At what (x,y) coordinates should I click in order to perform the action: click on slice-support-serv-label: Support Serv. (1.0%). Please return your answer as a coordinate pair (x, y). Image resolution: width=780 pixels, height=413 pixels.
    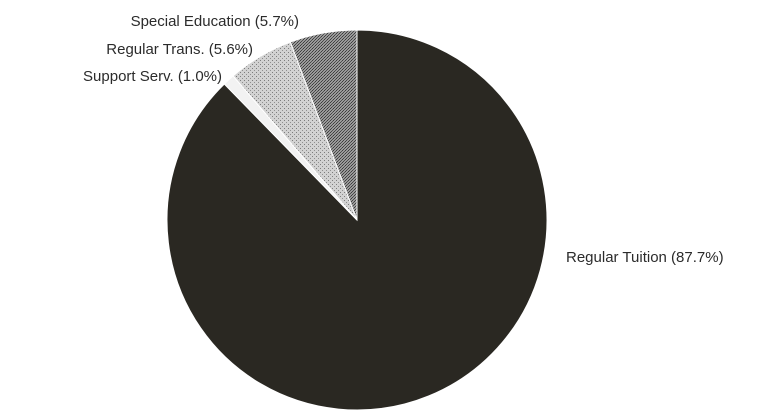
    Looking at the image, I should click on (152, 76).